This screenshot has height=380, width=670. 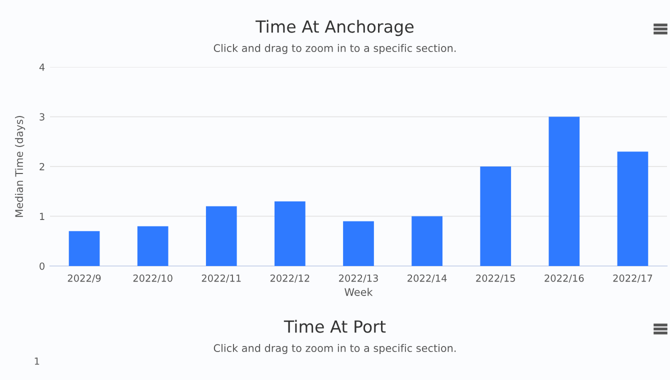 I want to click on x-tick-label: 2022/9, so click(x=84, y=278).